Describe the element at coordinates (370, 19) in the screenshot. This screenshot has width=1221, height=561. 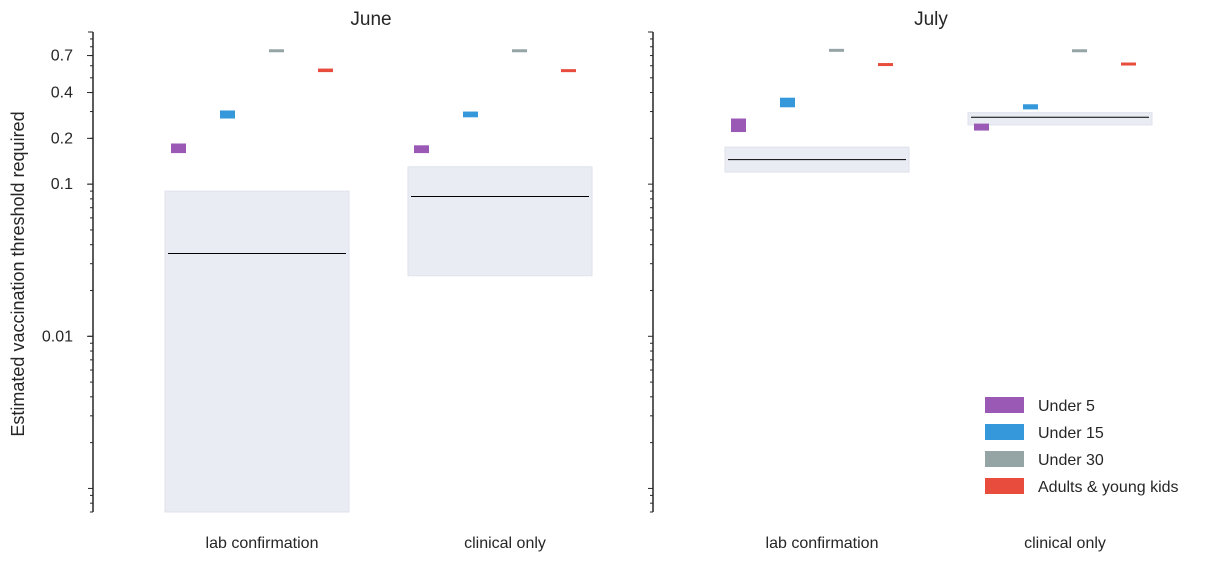
I see `panel-title: June` at that location.